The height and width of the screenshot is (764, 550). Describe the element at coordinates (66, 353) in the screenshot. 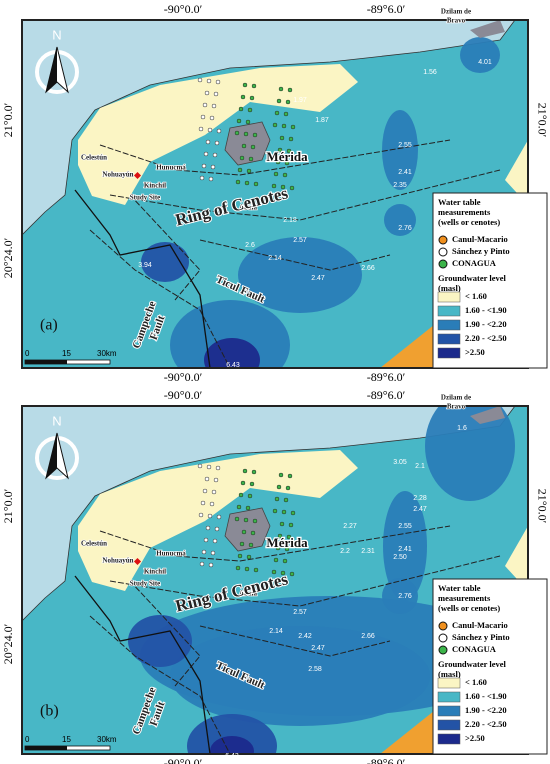

I see `scale-label: 15` at that location.